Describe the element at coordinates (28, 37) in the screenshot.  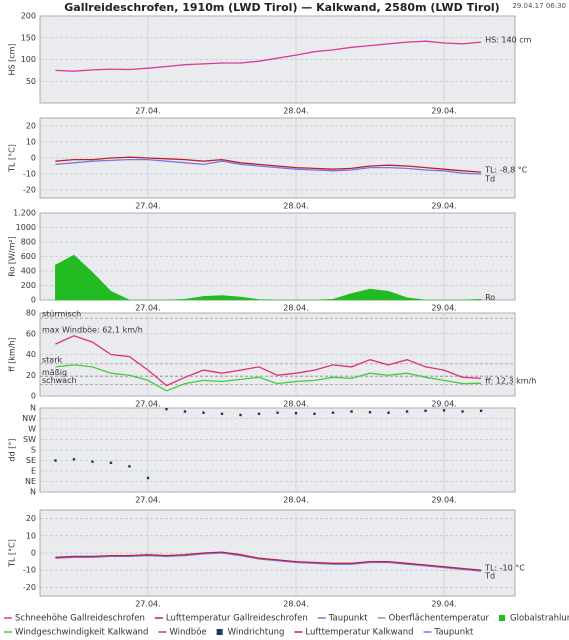
I see `y-tick-label: 150` at that location.